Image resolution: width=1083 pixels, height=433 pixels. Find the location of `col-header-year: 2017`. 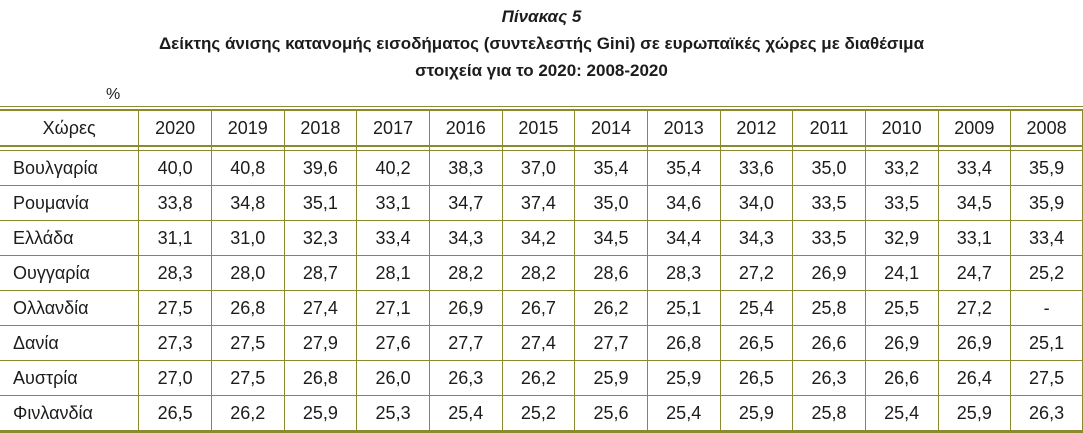

col-header-year: 2017 is located at coordinates (392, 129).